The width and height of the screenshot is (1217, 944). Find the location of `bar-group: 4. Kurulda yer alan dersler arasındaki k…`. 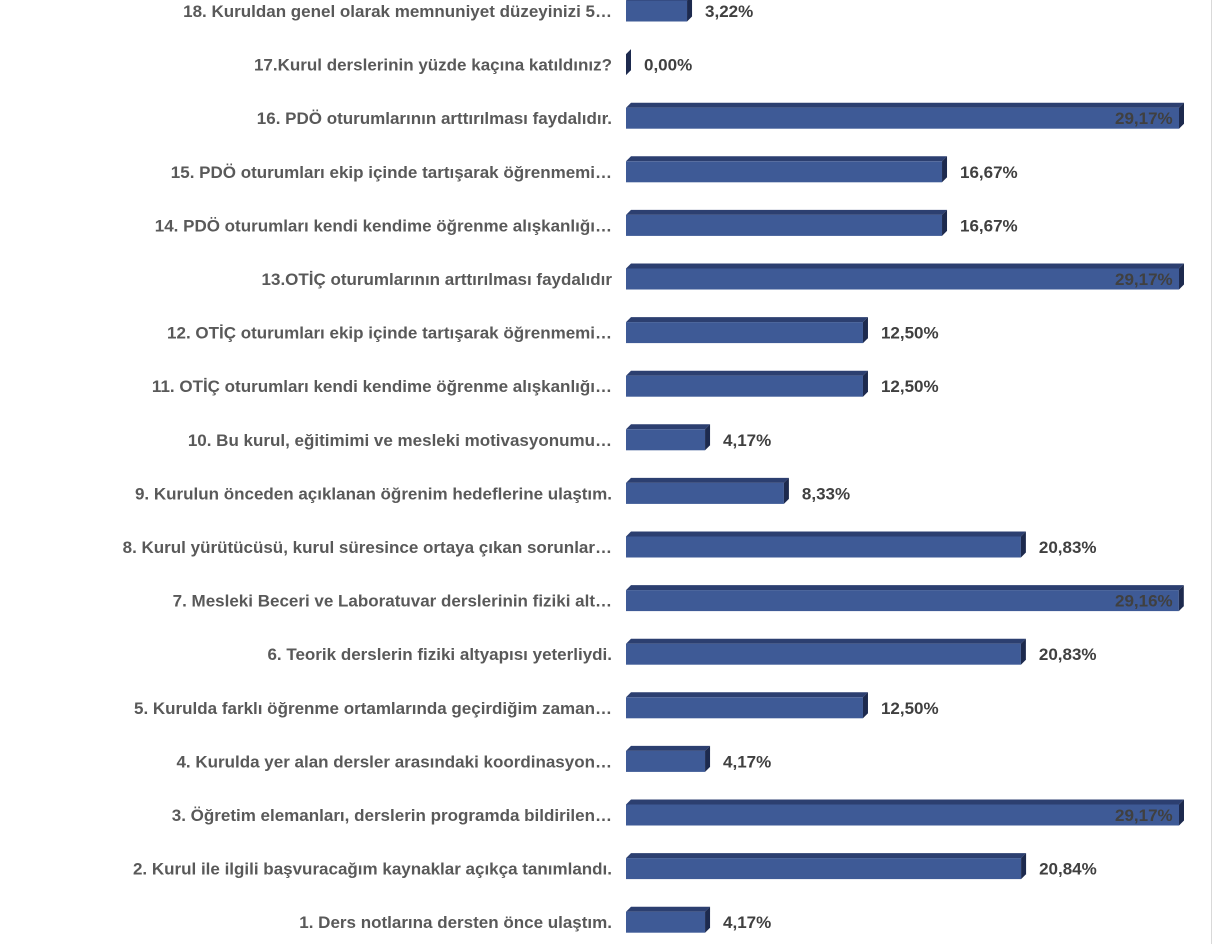

bar-group: 4. Kurulda yer alan dersler arasındaki k… is located at coordinates (473, 758).